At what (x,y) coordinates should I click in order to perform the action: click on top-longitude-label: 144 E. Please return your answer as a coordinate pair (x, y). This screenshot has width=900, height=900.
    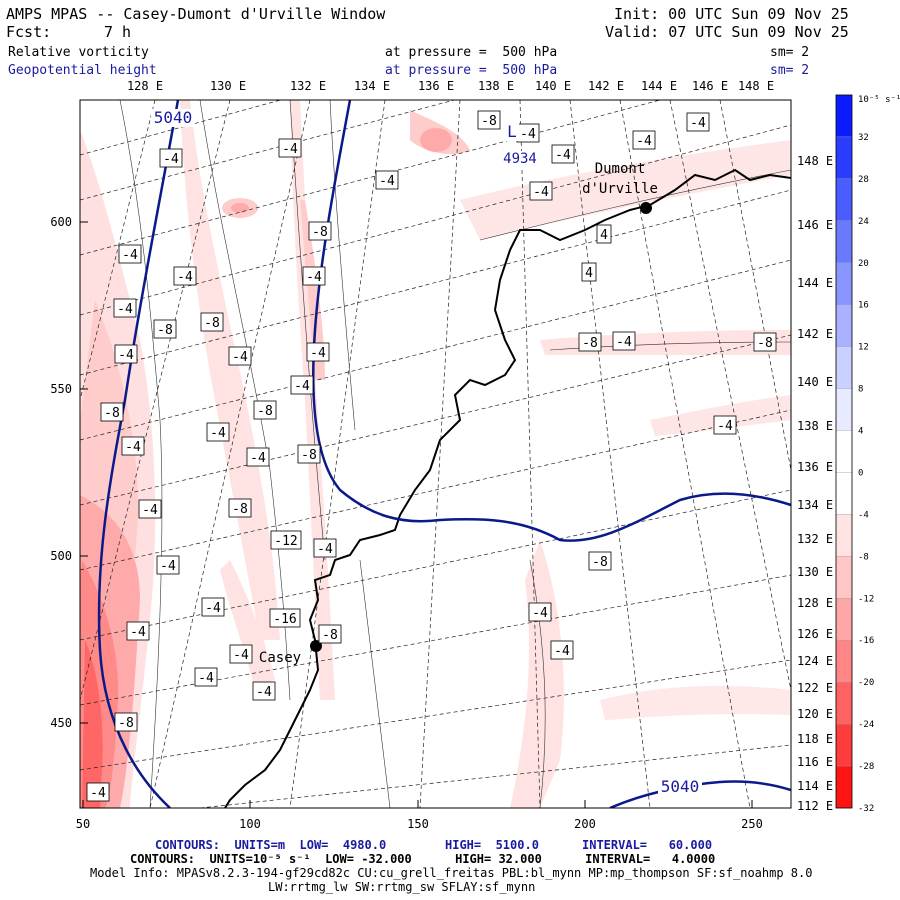
    Looking at the image, I should click on (659, 86).